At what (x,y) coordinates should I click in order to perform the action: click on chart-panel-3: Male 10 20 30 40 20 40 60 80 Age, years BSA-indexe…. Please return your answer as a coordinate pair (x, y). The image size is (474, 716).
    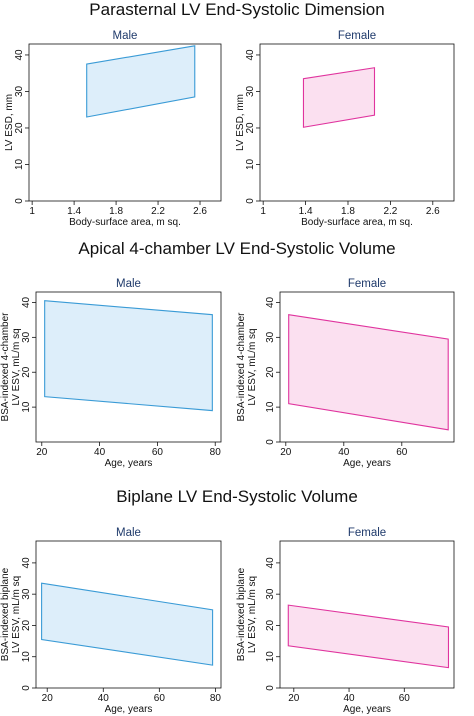
    Looking at the image, I should click on (111, 373).